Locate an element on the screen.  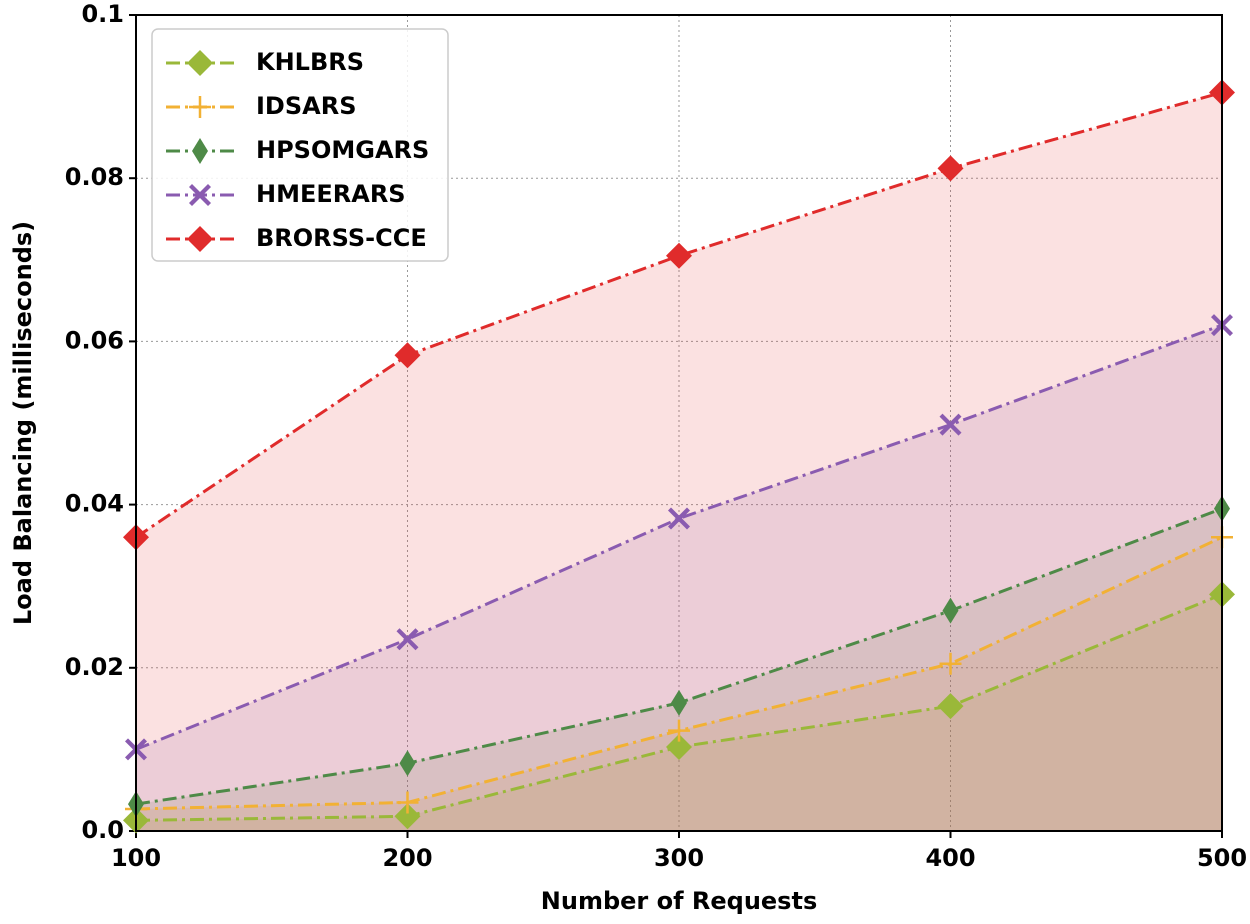
x-tick-label: 300 is located at coordinates (679, 858).